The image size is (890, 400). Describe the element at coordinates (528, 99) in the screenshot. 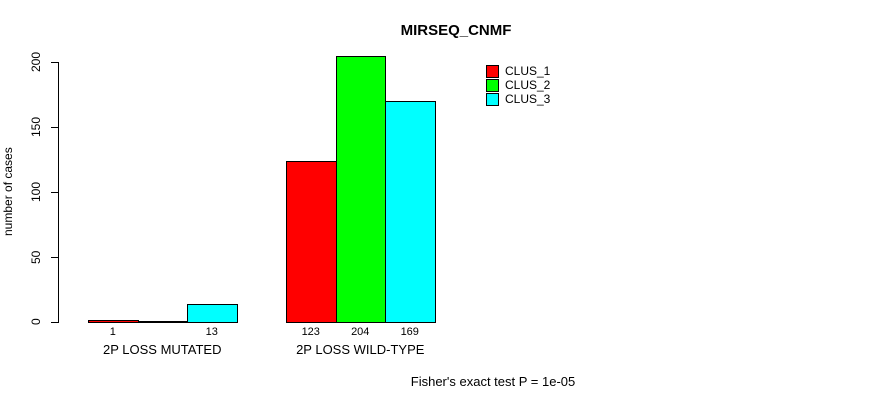

I see `legend-label-clus_3: CLUS_3` at that location.